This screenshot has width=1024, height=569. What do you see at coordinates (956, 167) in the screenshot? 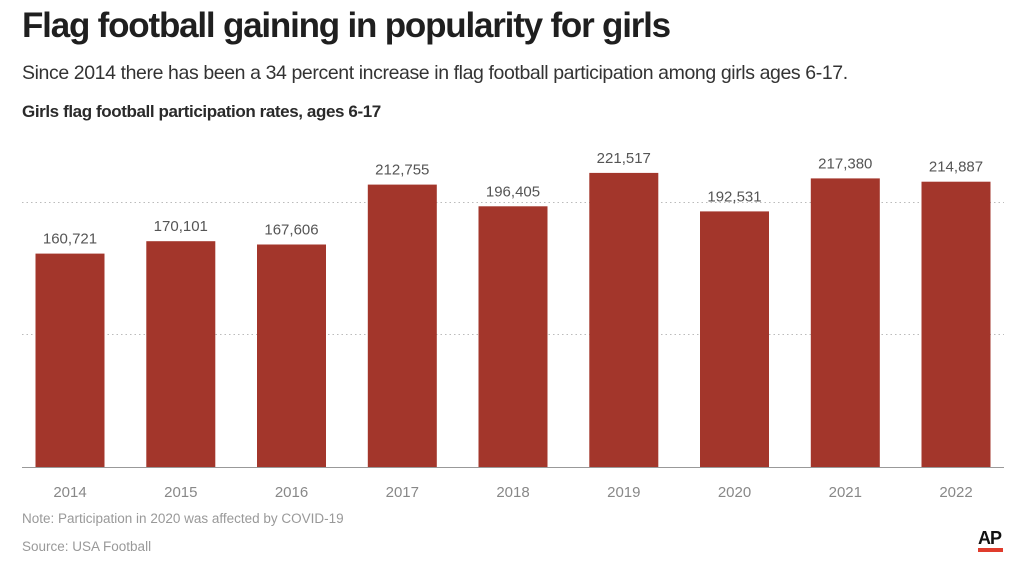
I see `value-label-2022: 214,887` at bounding box center [956, 167].